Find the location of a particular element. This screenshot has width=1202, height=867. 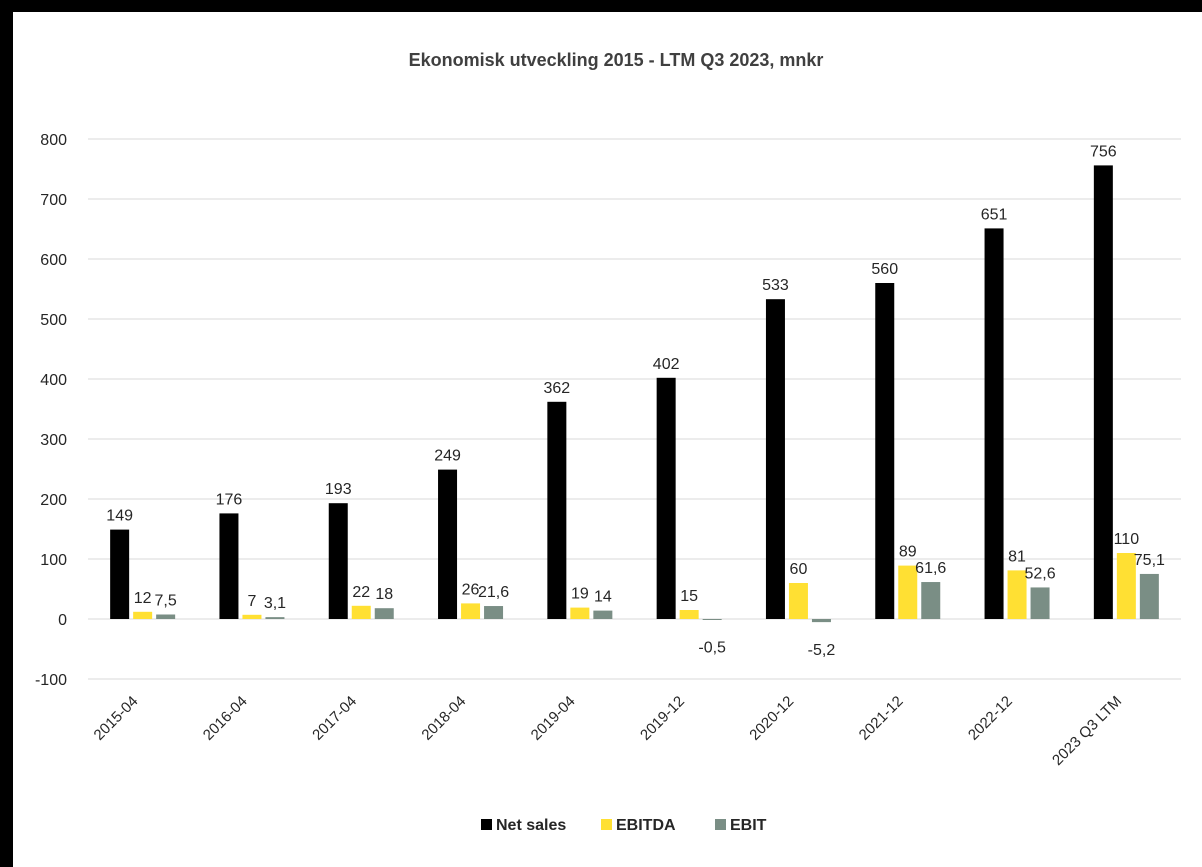

data-label: -0,5 is located at coordinates (712, 647).